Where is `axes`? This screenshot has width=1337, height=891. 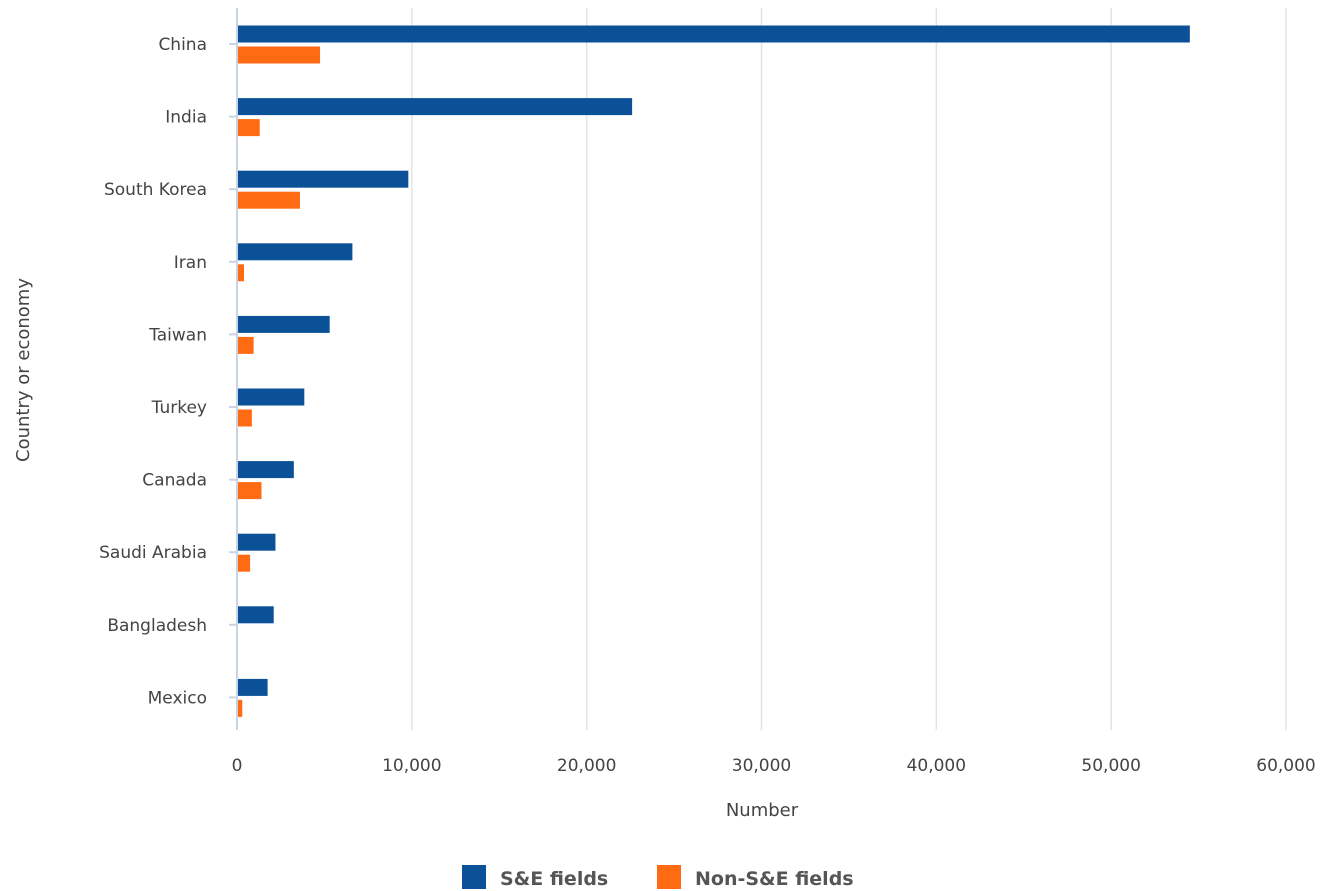
axes is located at coordinates (233, 369).